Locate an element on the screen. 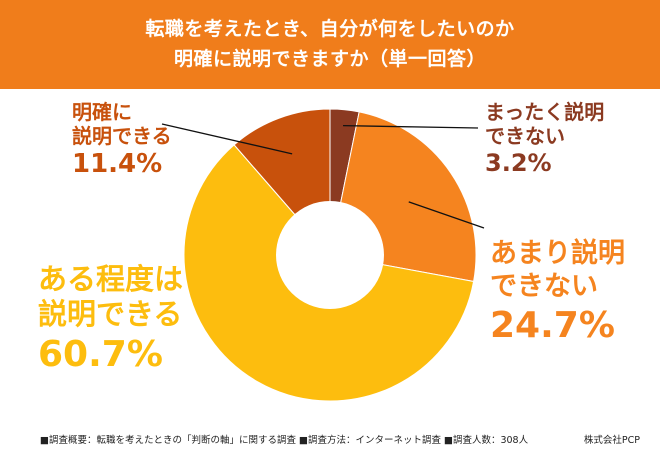 Image resolution: width=660 pixels, height=450 pixels. slice-label-line1: 明確に is located at coordinates (102, 112).